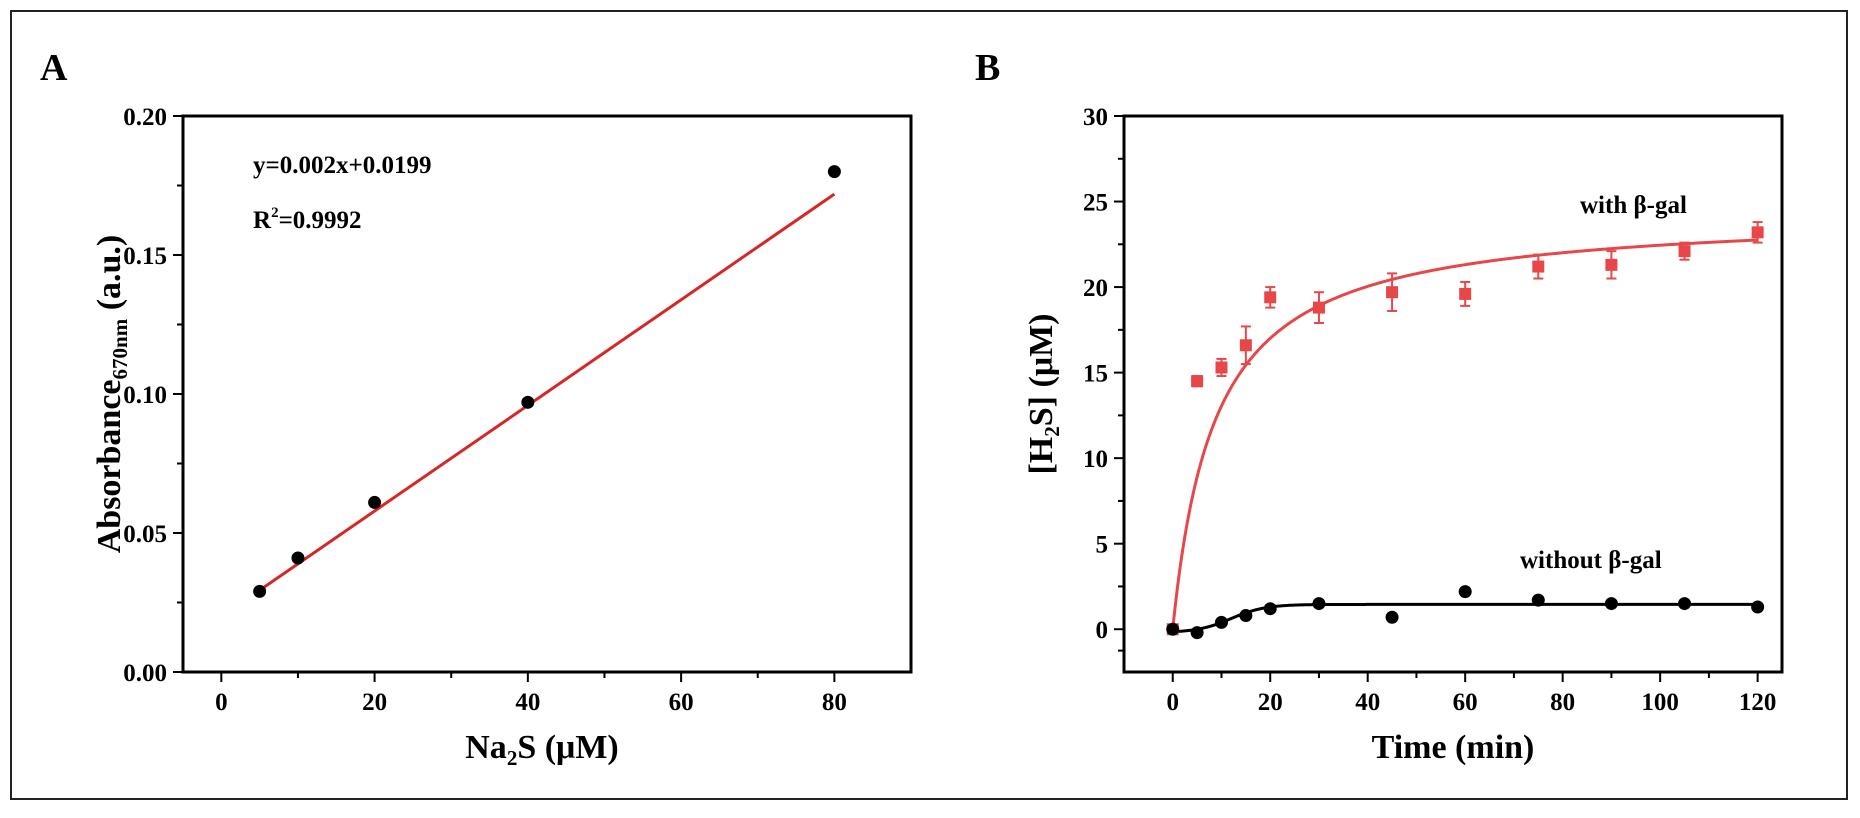 The width and height of the screenshot is (1860, 818). What do you see at coordinates (109, 277) in the screenshot?
I see `y-title-rest: (a.u.)` at bounding box center [109, 277].